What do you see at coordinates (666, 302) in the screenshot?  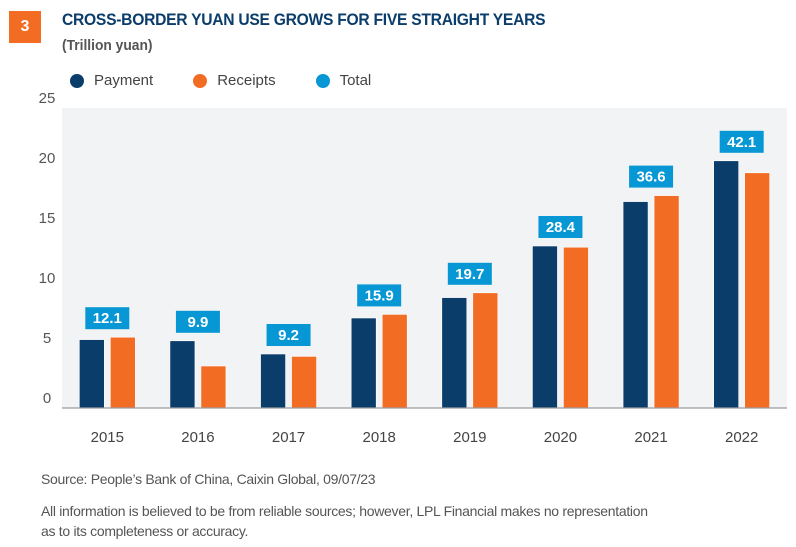 I see `bar-receipts-2021` at bounding box center [666, 302].